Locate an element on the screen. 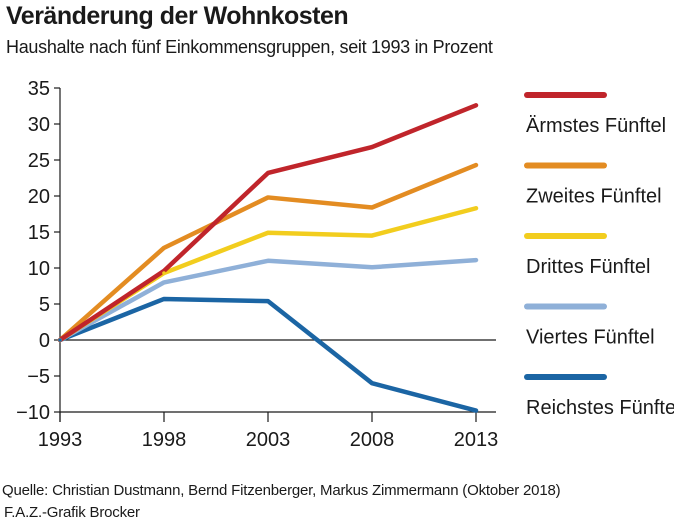 The height and width of the screenshot is (527, 674). legend-label: Reichstes Fünftel is located at coordinates (600, 408).